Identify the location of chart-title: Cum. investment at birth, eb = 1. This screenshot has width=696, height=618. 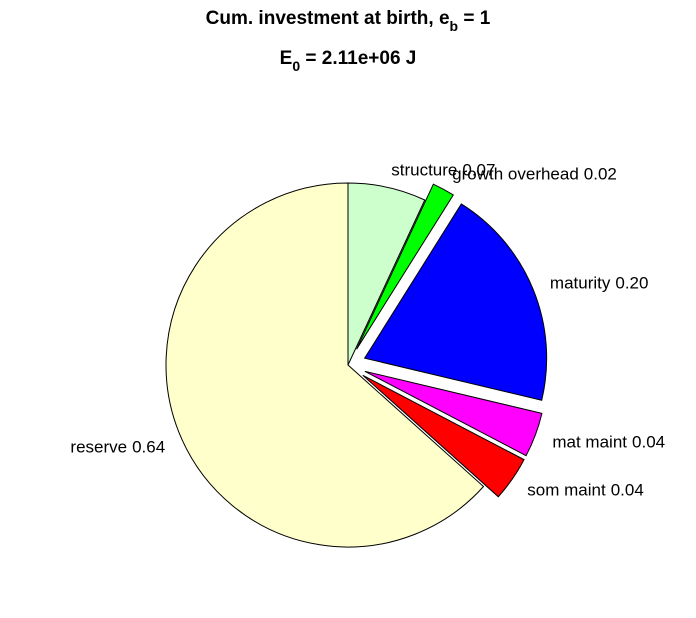
(348, 21).